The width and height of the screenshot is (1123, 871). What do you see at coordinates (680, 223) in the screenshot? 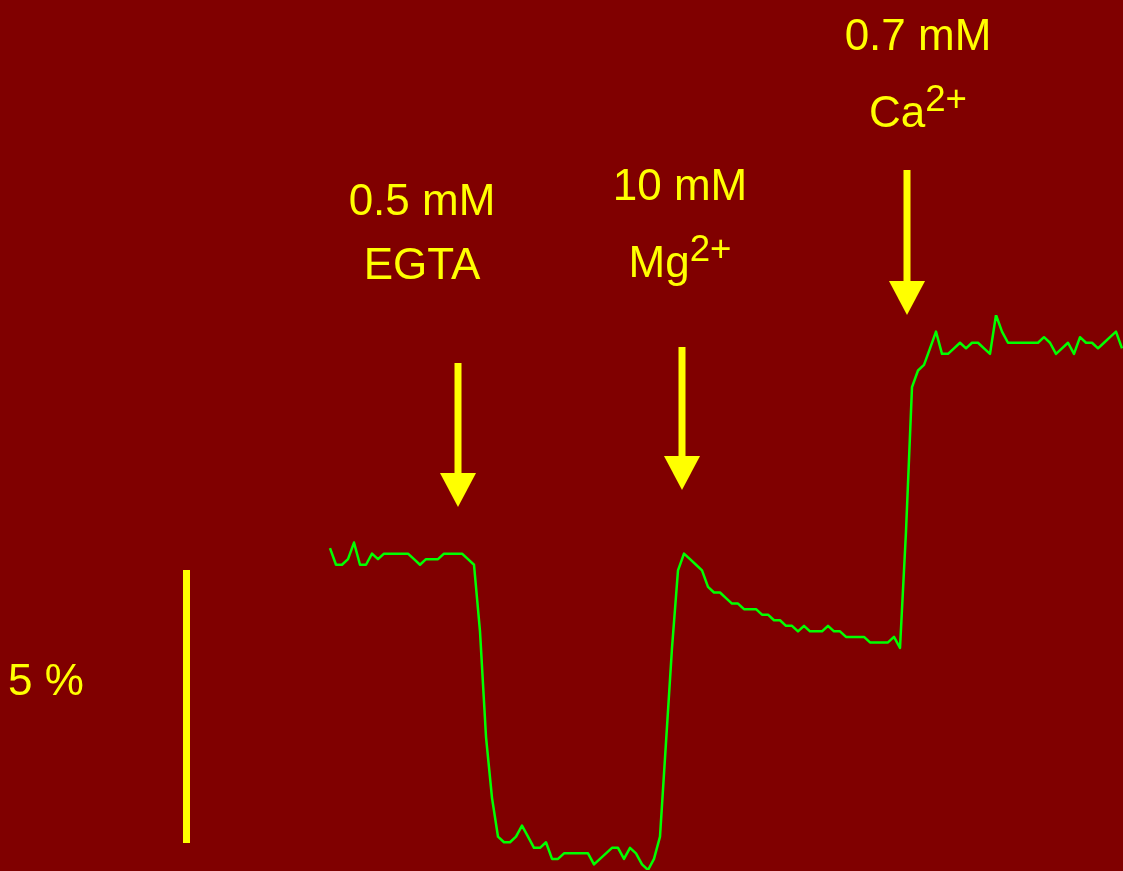
I see `text: 10 mM Mg$^{2+}$` at bounding box center [680, 223].